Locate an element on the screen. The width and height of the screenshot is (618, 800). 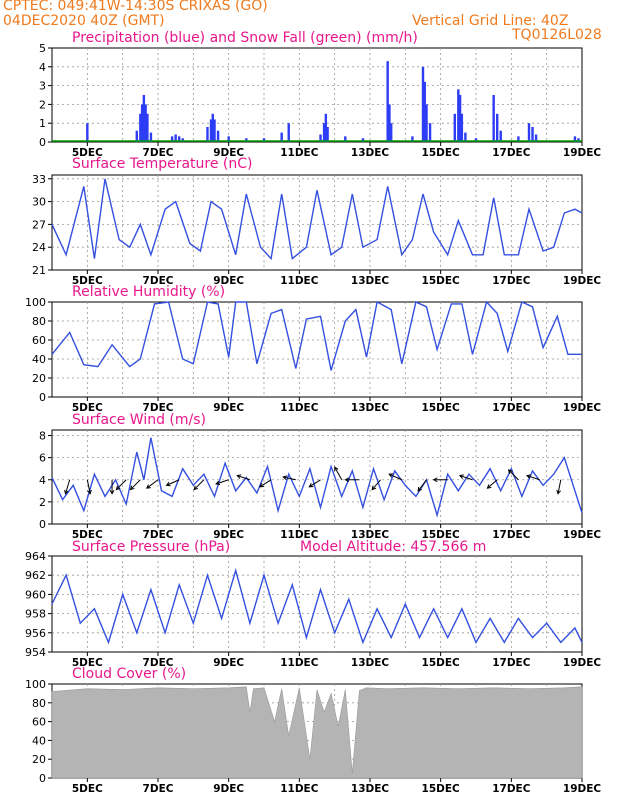
pressure-xtick-label: 13DEC is located at coordinates (370, 663).